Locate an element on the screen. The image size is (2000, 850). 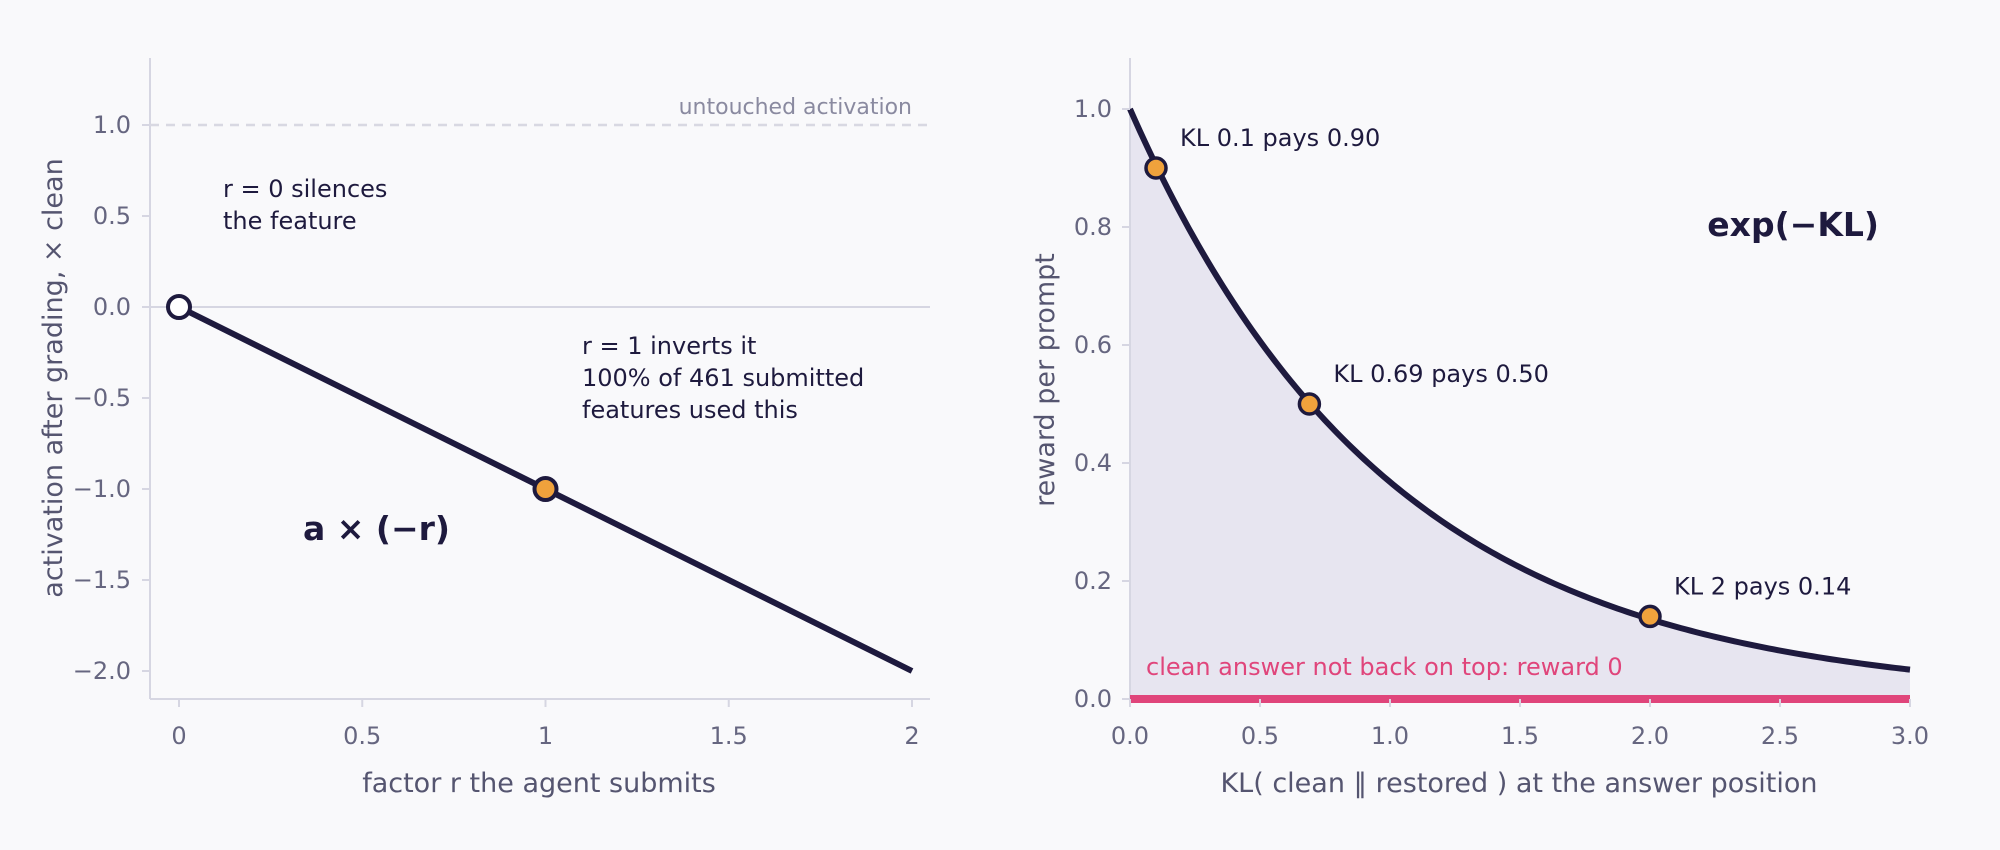
right-y-tick-label: 0.4 is located at coordinates (1093, 463).